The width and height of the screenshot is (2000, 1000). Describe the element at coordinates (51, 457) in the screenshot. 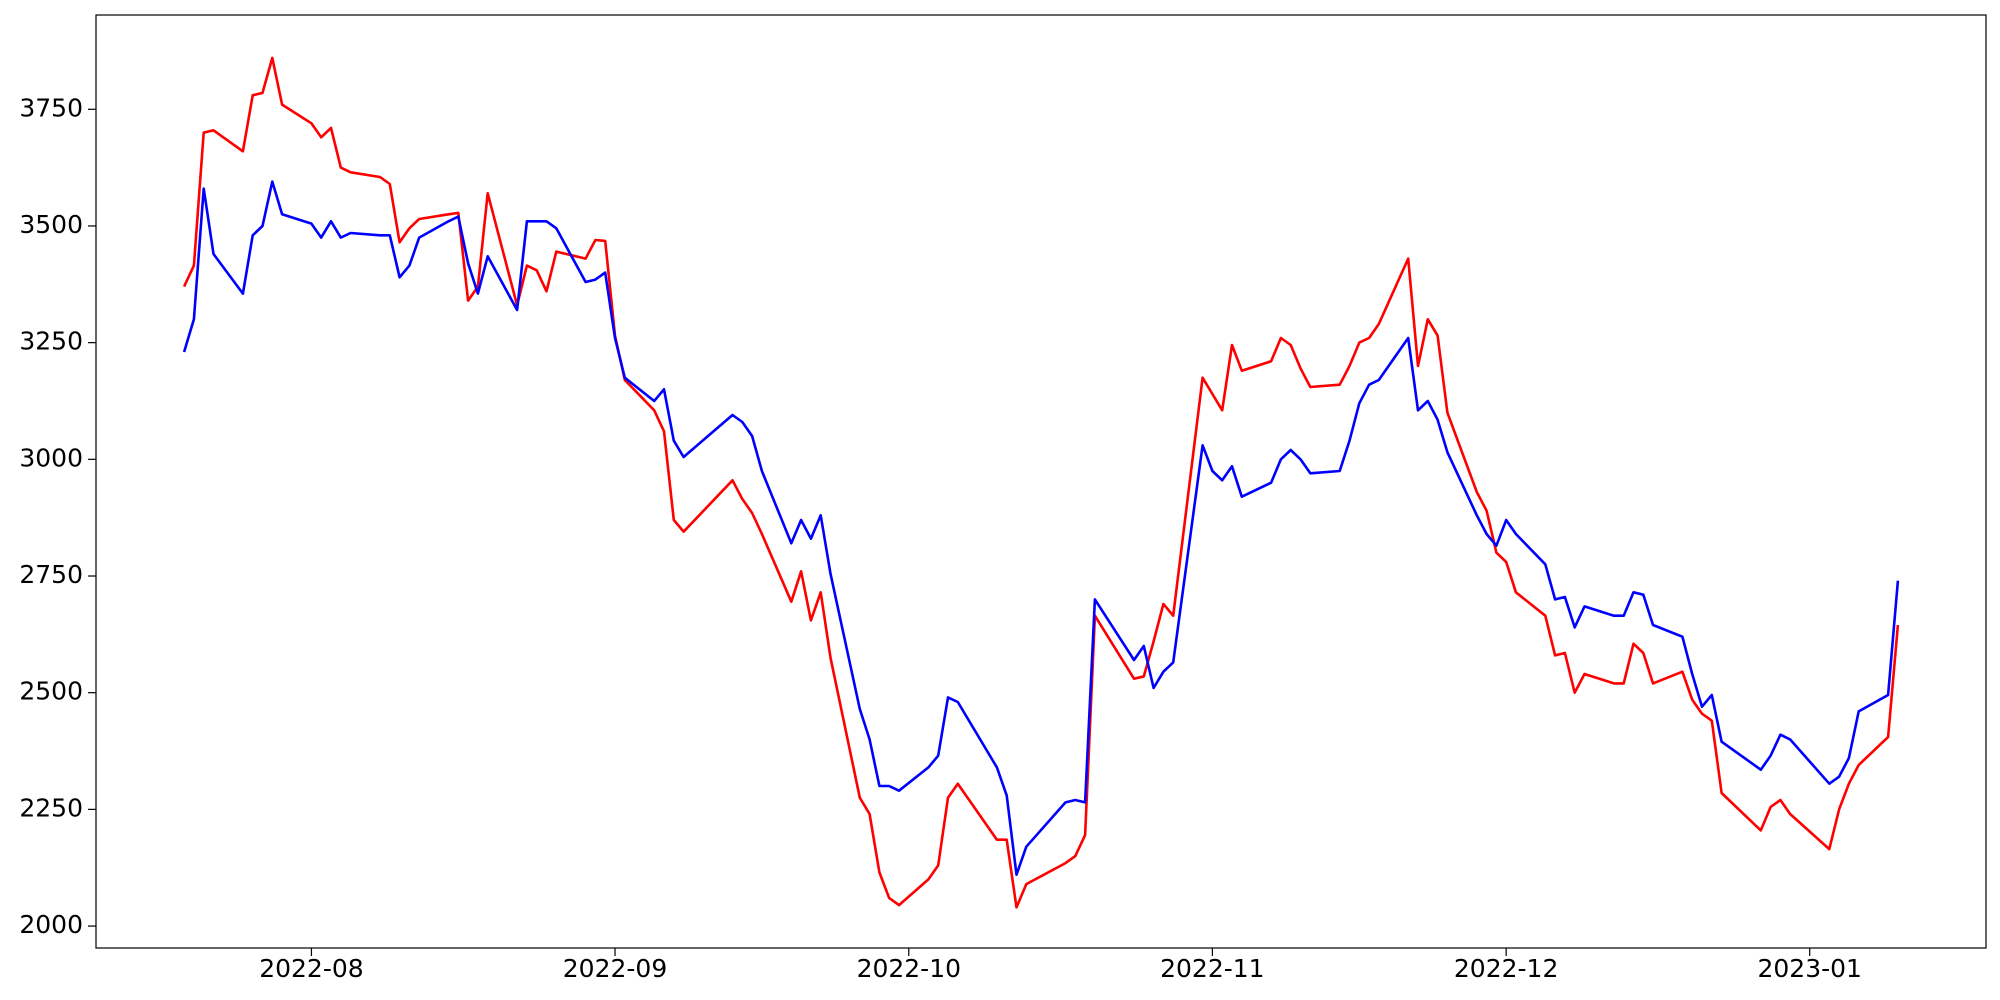

I see `y-tick-label: 3000` at that location.